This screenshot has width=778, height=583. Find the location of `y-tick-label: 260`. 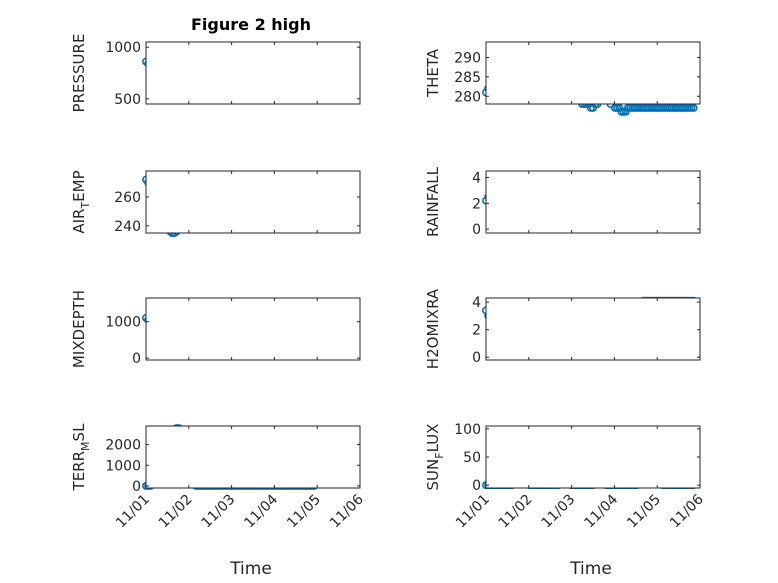

y-tick-label: 260 is located at coordinates (127, 198).